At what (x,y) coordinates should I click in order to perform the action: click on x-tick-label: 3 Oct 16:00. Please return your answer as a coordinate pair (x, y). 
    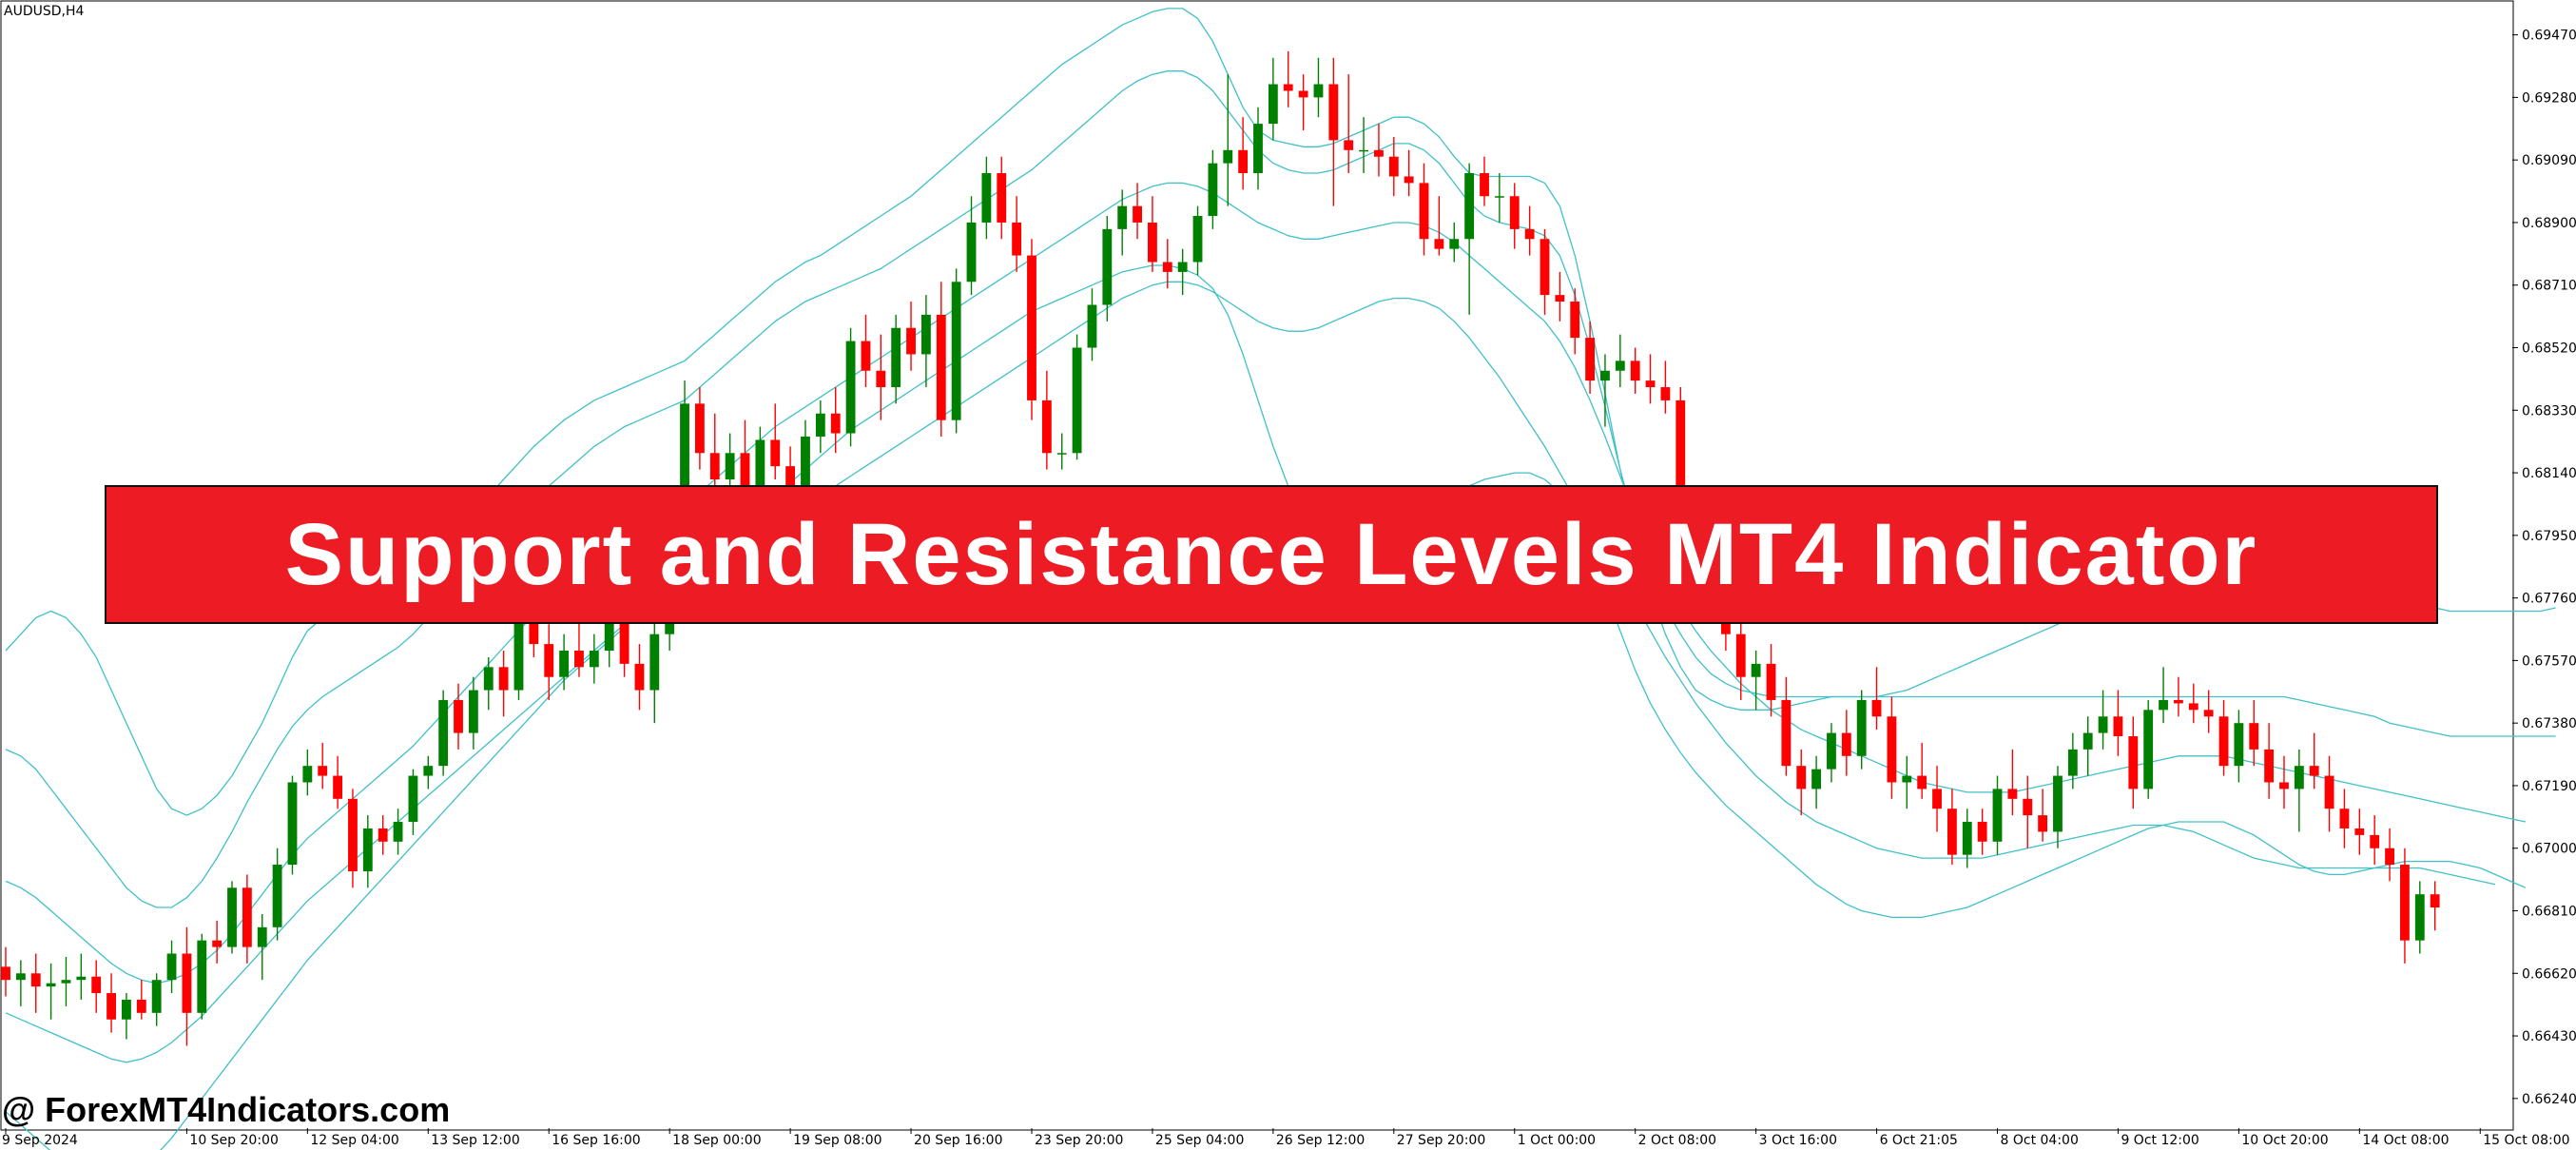
    Looking at the image, I should click on (1798, 1140).